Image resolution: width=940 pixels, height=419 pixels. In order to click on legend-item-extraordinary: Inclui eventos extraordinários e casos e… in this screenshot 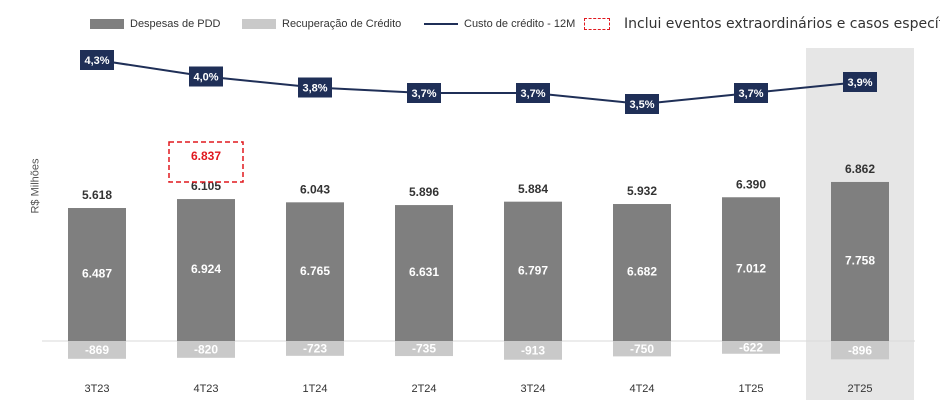, I will do `click(762, 24)`.